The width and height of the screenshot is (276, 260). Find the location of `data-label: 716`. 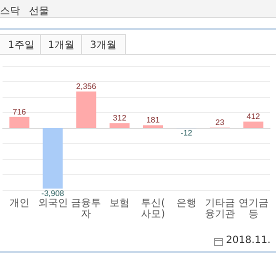

data-label: 716 is located at coordinates (19, 111).